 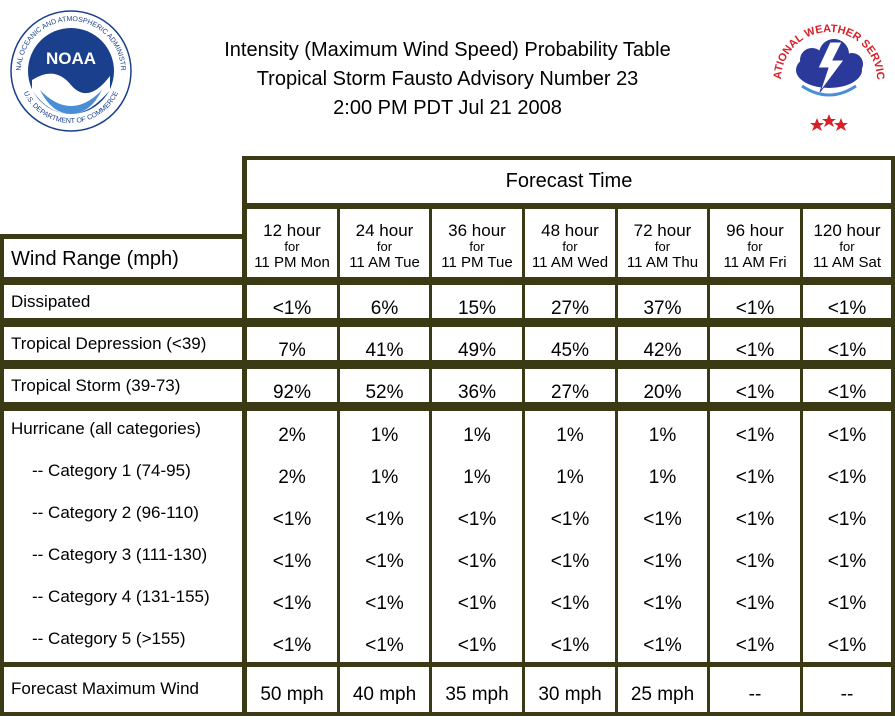 What do you see at coordinates (123, 385) in the screenshot?
I see `row-label: Tropical Storm (39-73)` at bounding box center [123, 385].